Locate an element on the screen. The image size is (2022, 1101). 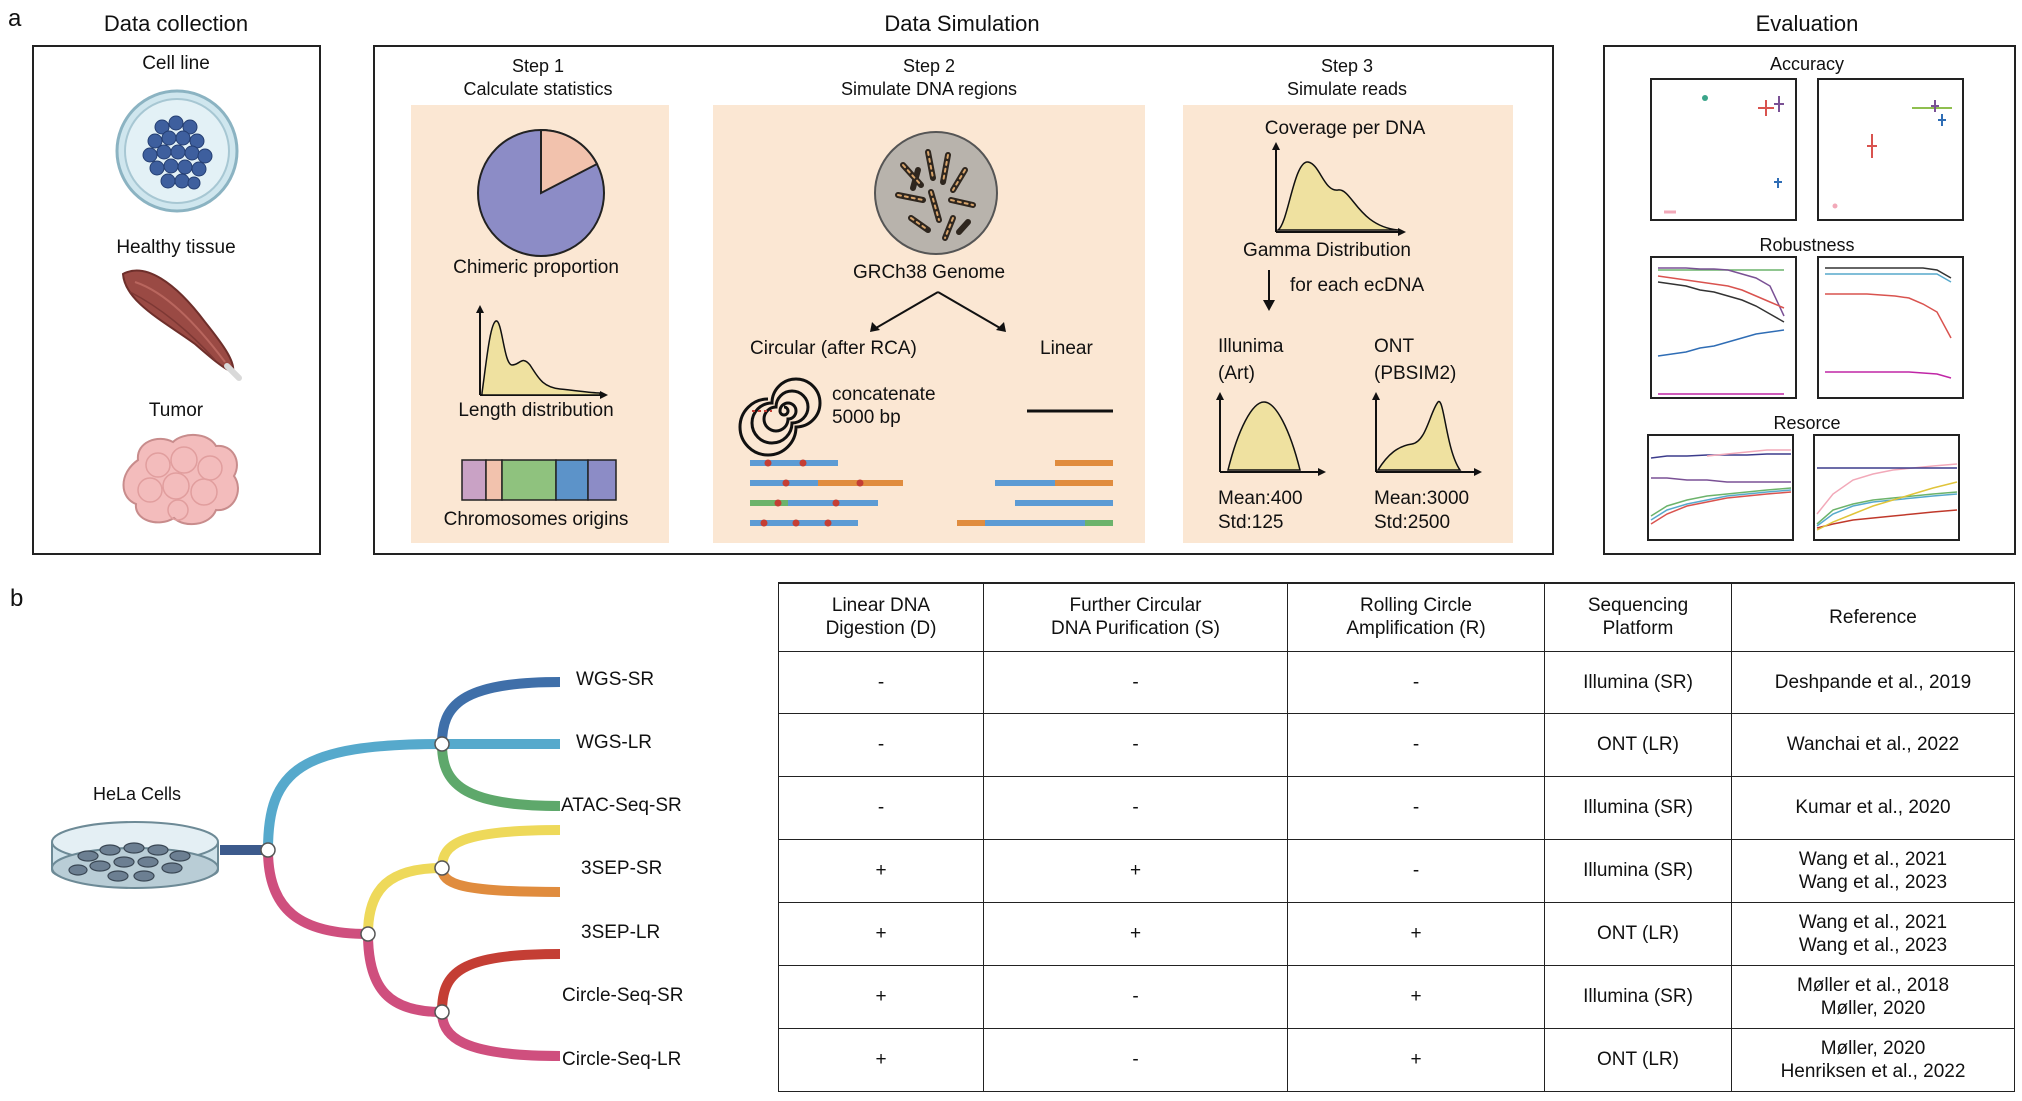
resource-plot-right is located at coordinates (1886, 487).